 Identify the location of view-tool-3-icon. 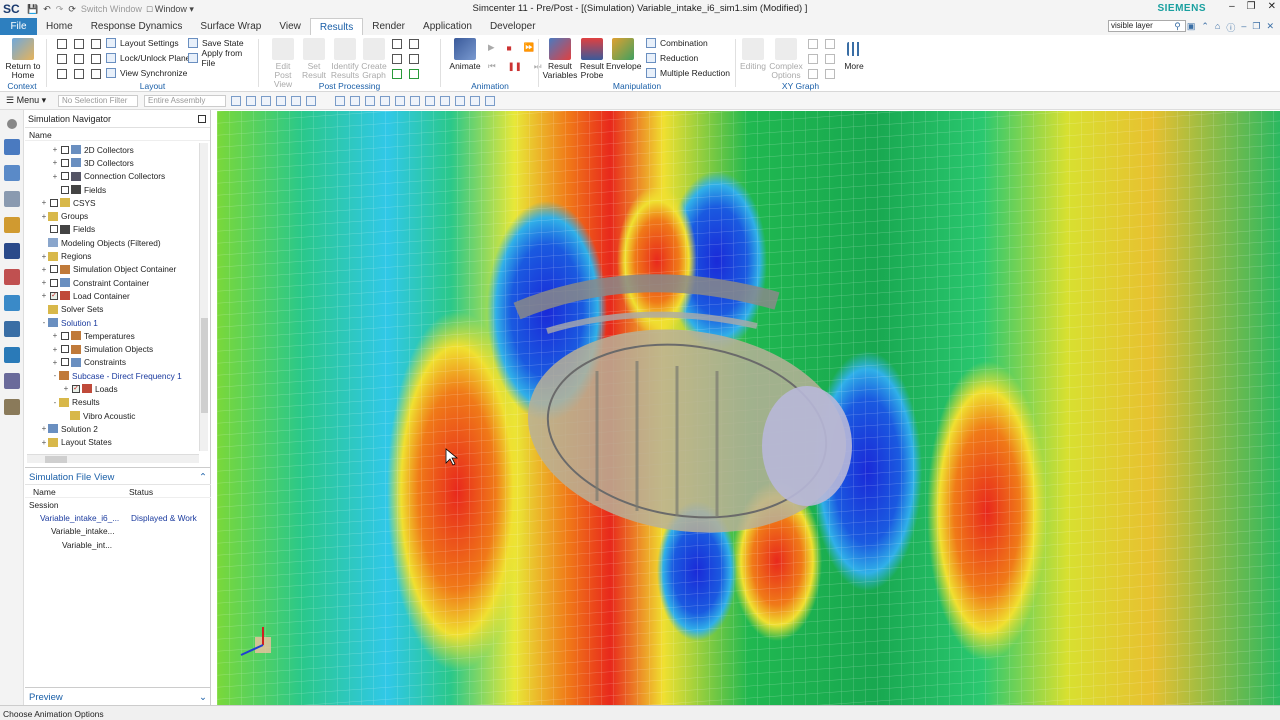
(370, 100).